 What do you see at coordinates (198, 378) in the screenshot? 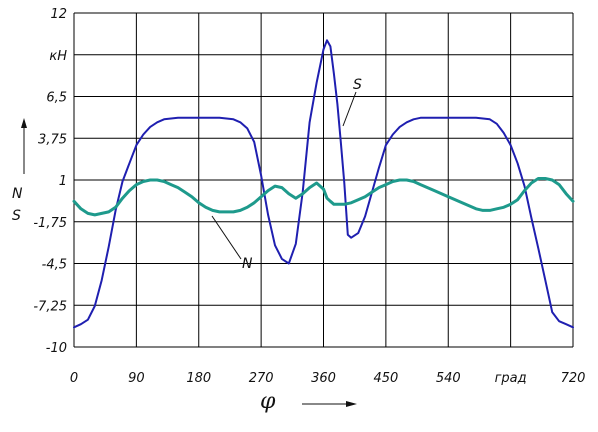
I see `x-tick-label-2: 180` at bounding box center [198, 378].